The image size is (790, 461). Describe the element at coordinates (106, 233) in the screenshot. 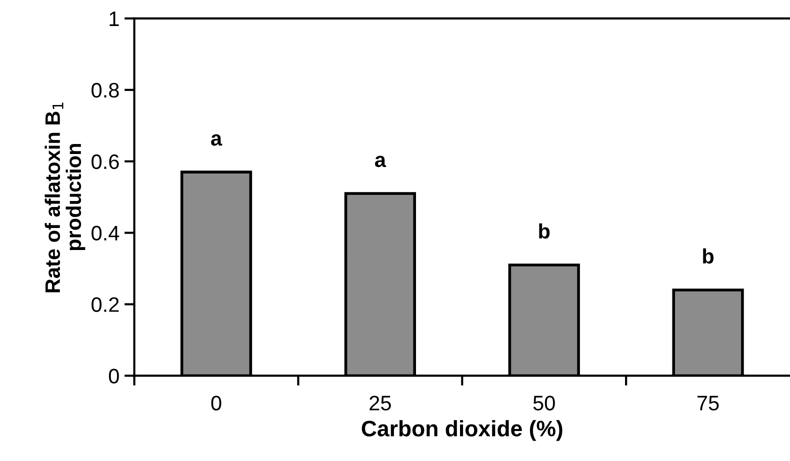

I see `y-tick-label: 0.4` at that location.